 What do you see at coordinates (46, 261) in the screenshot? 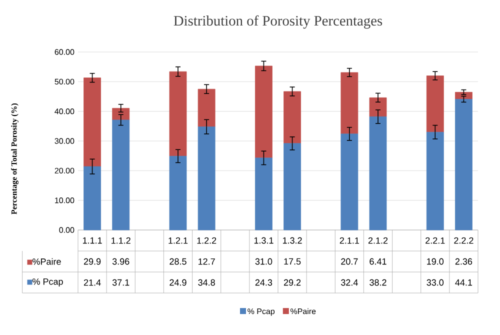
I see `legend-label: %Paire` at bounding box center [46, 261].